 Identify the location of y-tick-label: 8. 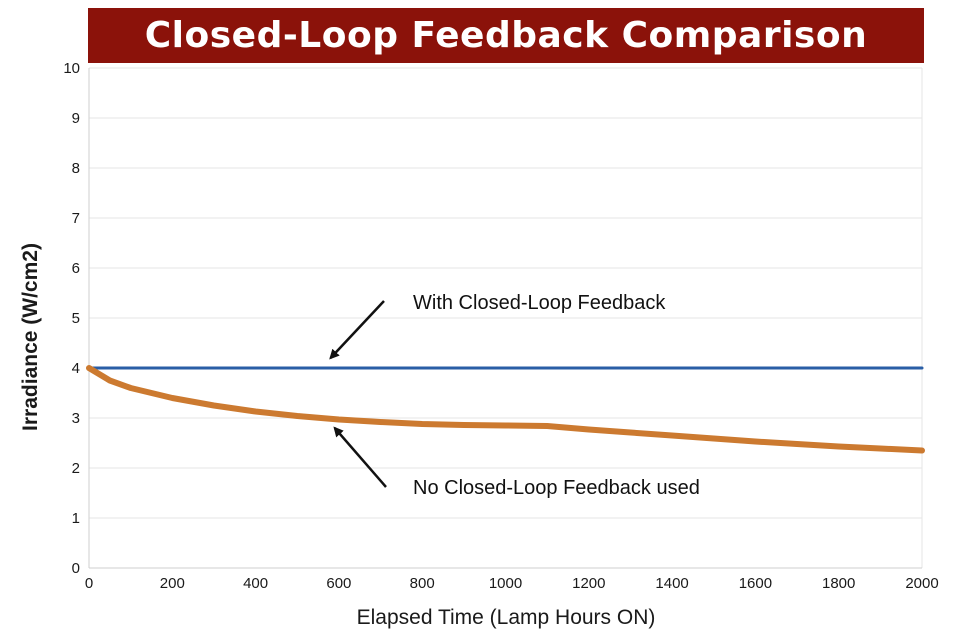
(76, 168).